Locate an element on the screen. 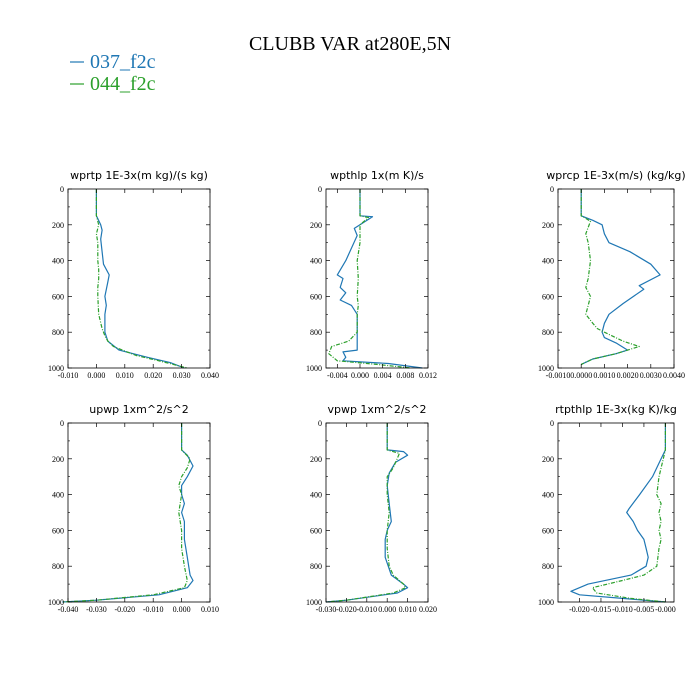  panel-title: rtpthlp 1E-3x(kg K)/kg is located at coordinates (616, 409).